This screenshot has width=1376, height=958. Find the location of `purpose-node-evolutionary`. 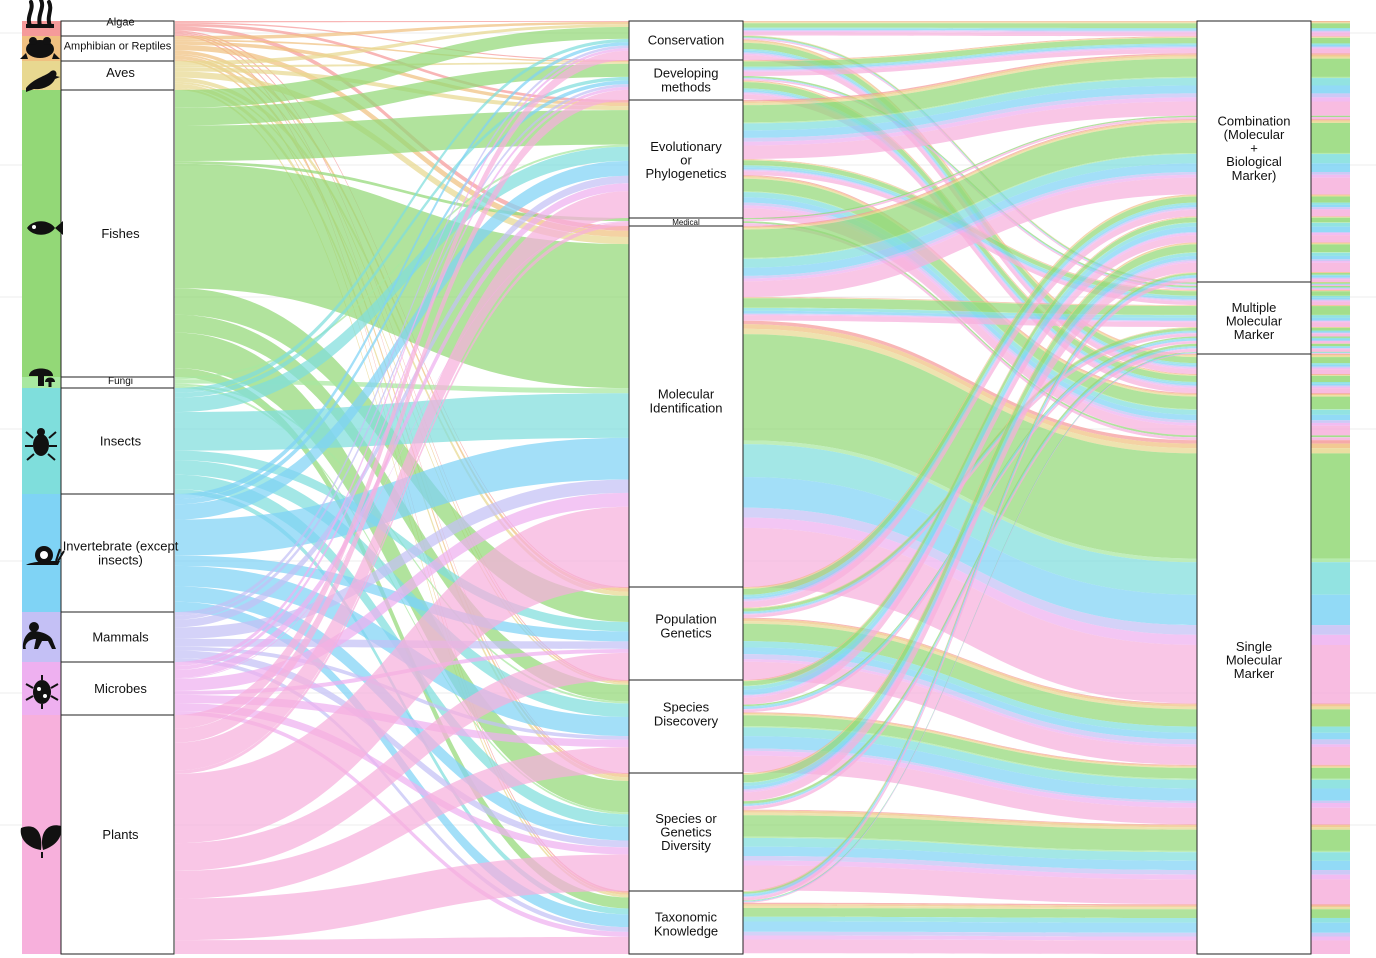

purpose-node-evolutionary is located at coordinates (686, 159).